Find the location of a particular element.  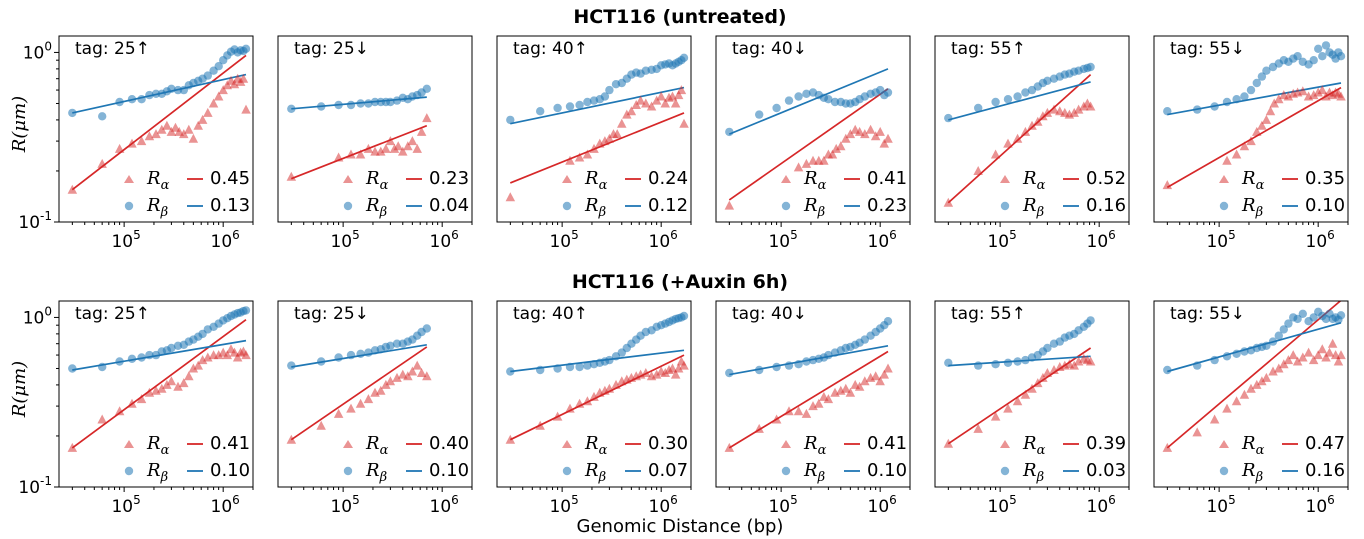

panel-untreated-4: 10⁵ 10⁶ tag: 40↓ Rα 0.41 Rβ 0.23 is located at coordinates (813, 143).